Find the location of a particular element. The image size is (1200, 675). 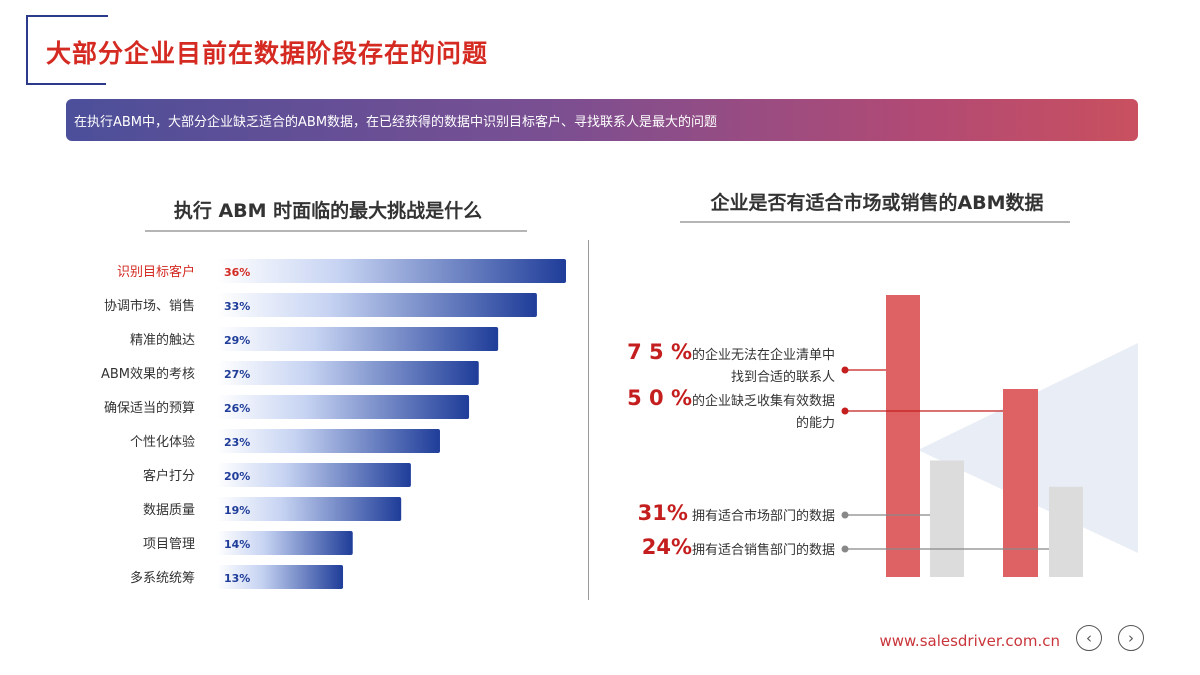

value-label-3: 27% is located at coordinates (237, 374).